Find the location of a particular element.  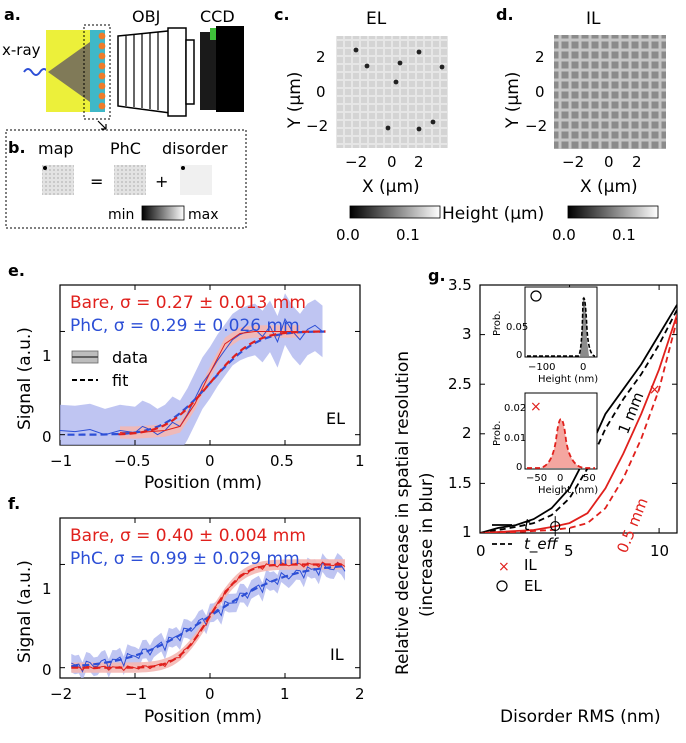

inset-el-hist is located at coordinates (584, 326).